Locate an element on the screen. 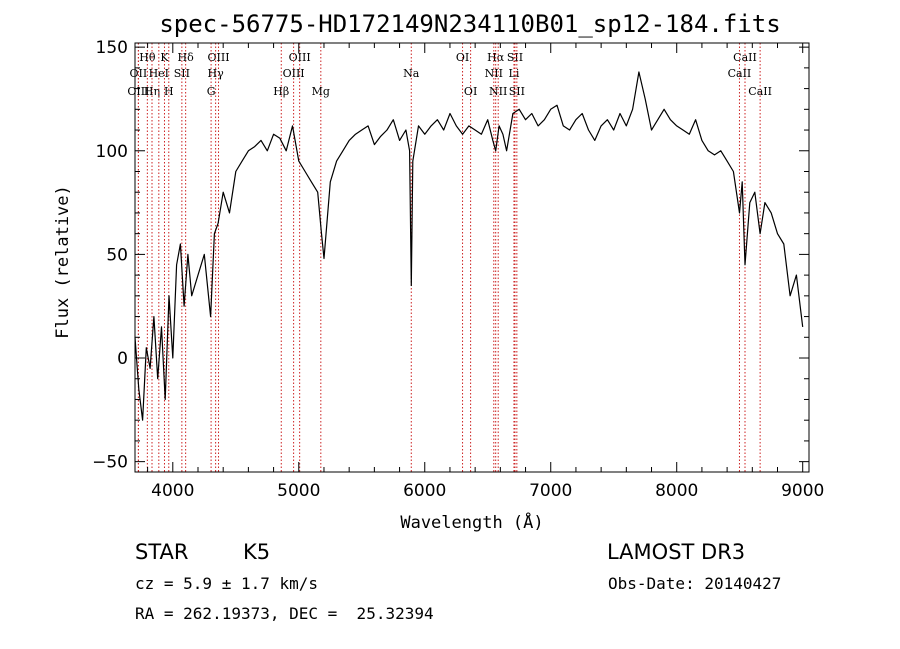 Image resolution: width=900 pixels, height=649 pixels. spectral-line-label: Li is located at coordinates (514, 73).